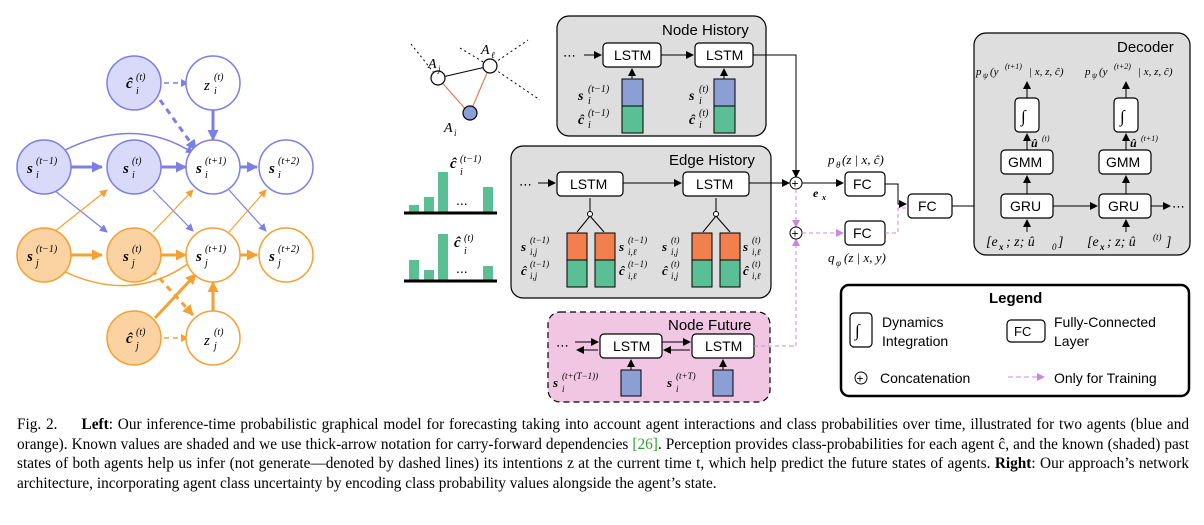 The height and width of the screenshot is (525, 1204). What do you see at coordinates (912, 322) in the screenshot?
I see `svg-text: Dynamics` at bounding box center [912, 322].